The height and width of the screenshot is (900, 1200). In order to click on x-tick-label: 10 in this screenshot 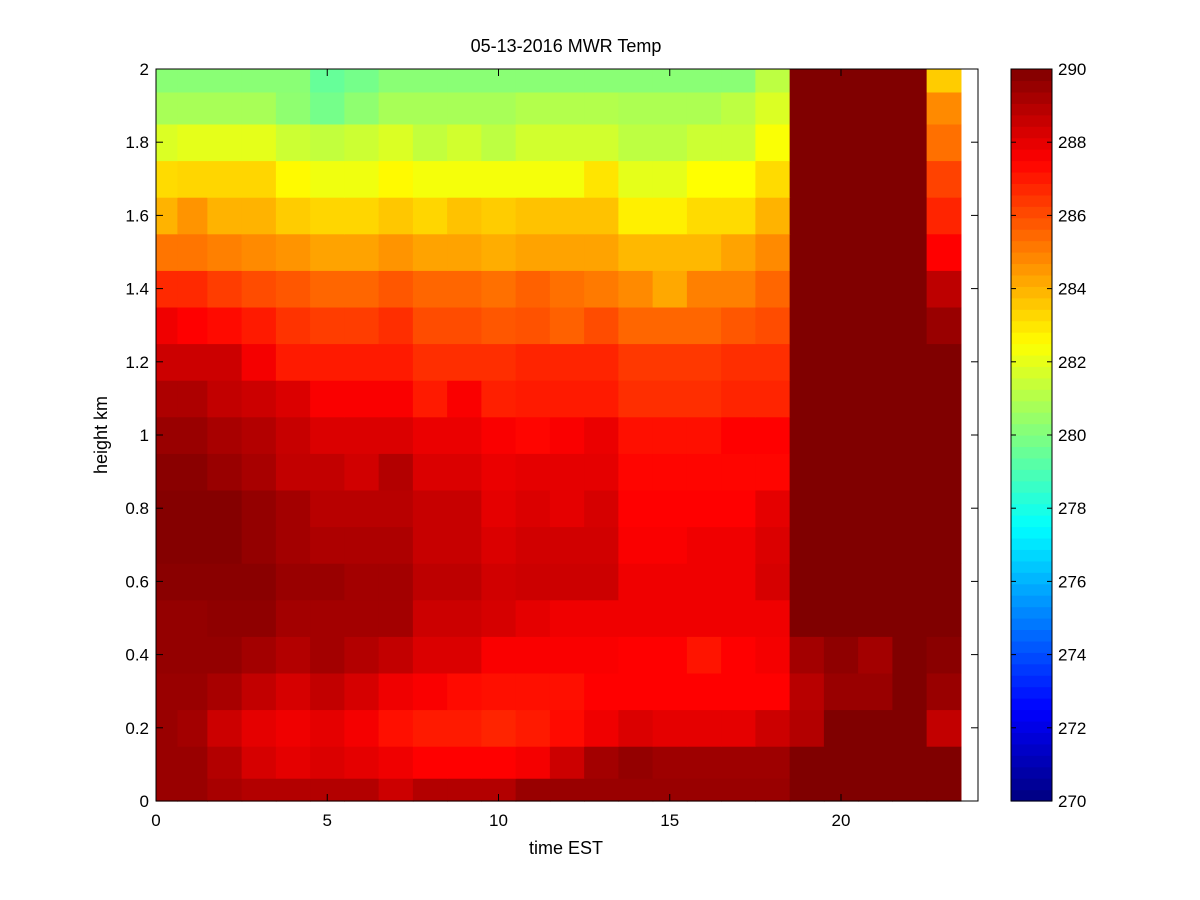, I will do `click(498, 820)`.